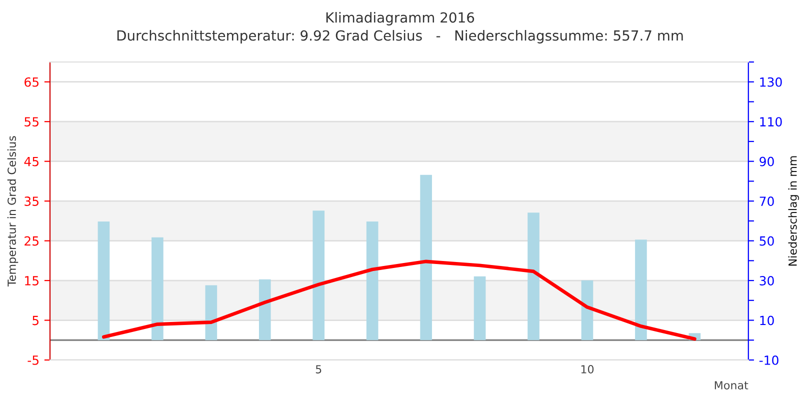 The height and width of the screenshot is (400, 800). I want to click on y-tick-label: 5, so click(35, 321).